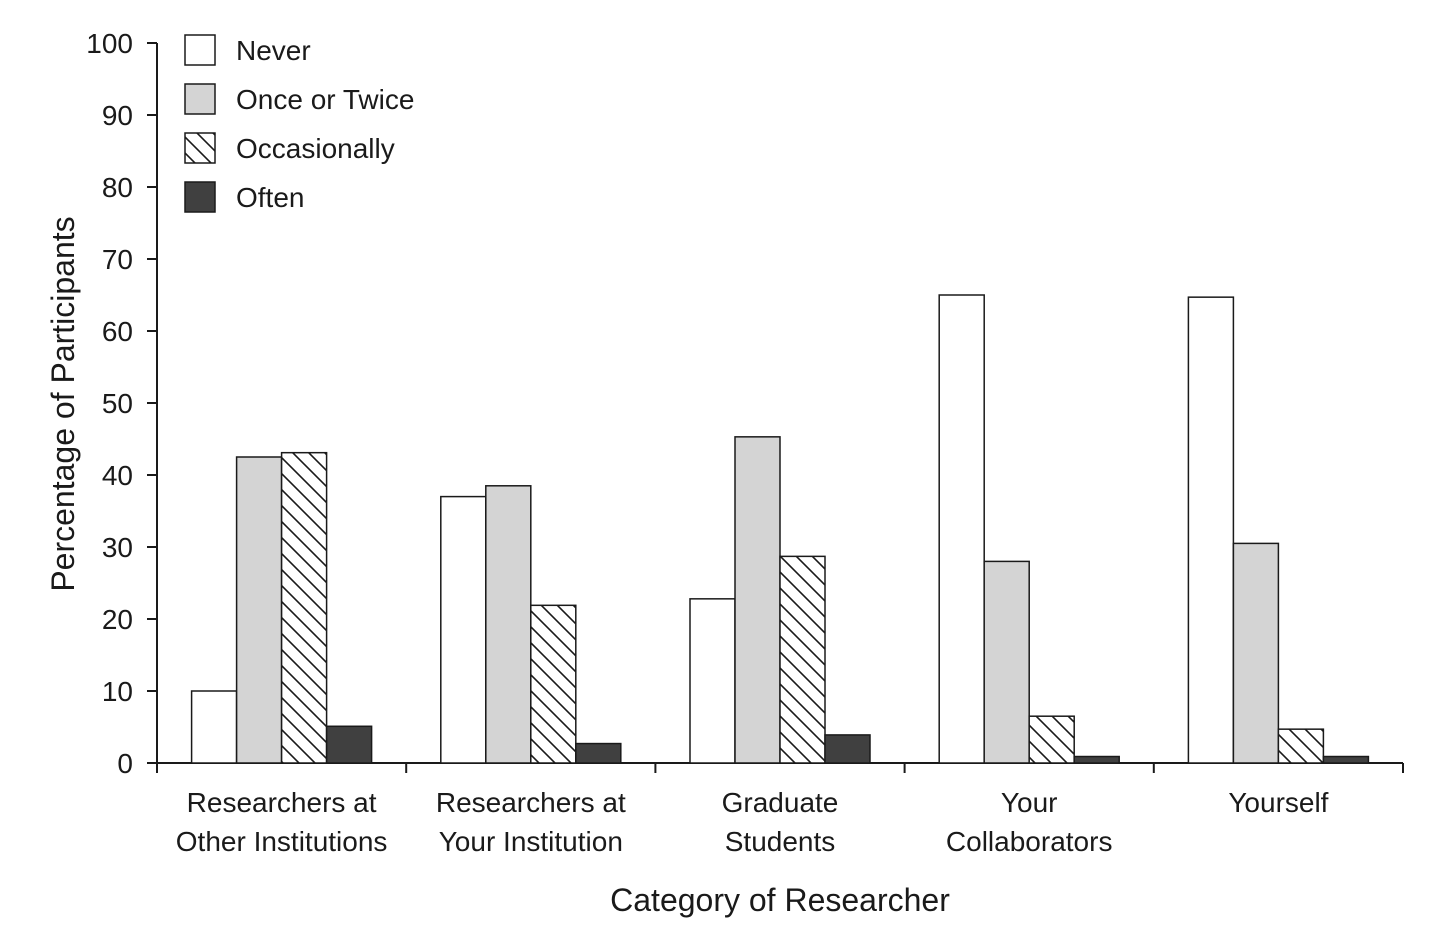  I want to click on y-tick-label: 60, so click(117, 331).